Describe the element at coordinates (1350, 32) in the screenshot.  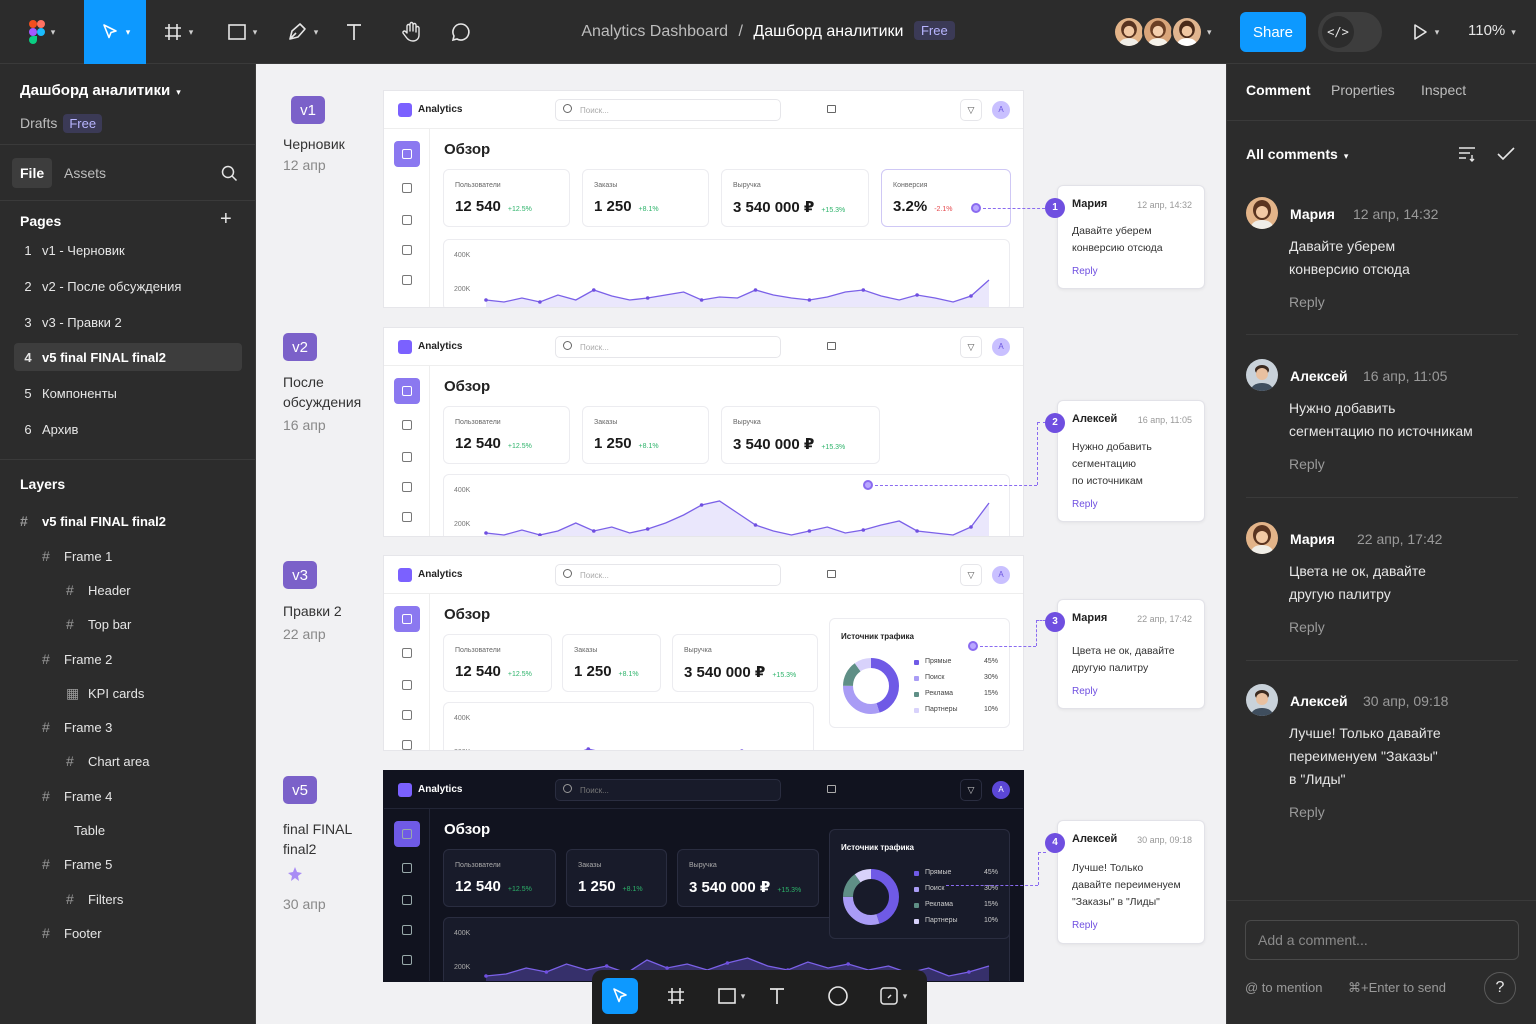
I see `dev-mode-toggle: </>` at that location.